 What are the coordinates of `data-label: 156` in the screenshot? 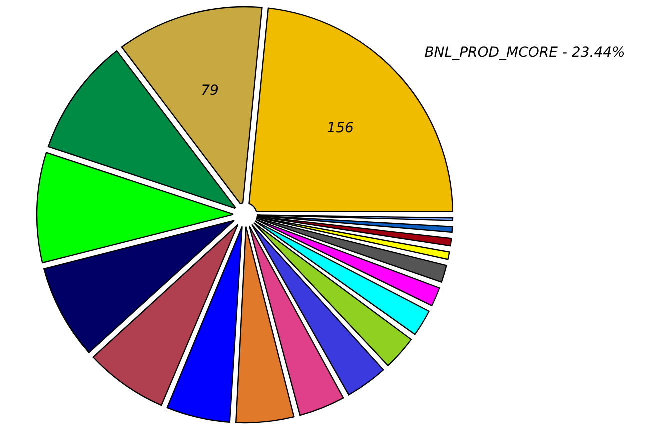 It's located at (340, 128).